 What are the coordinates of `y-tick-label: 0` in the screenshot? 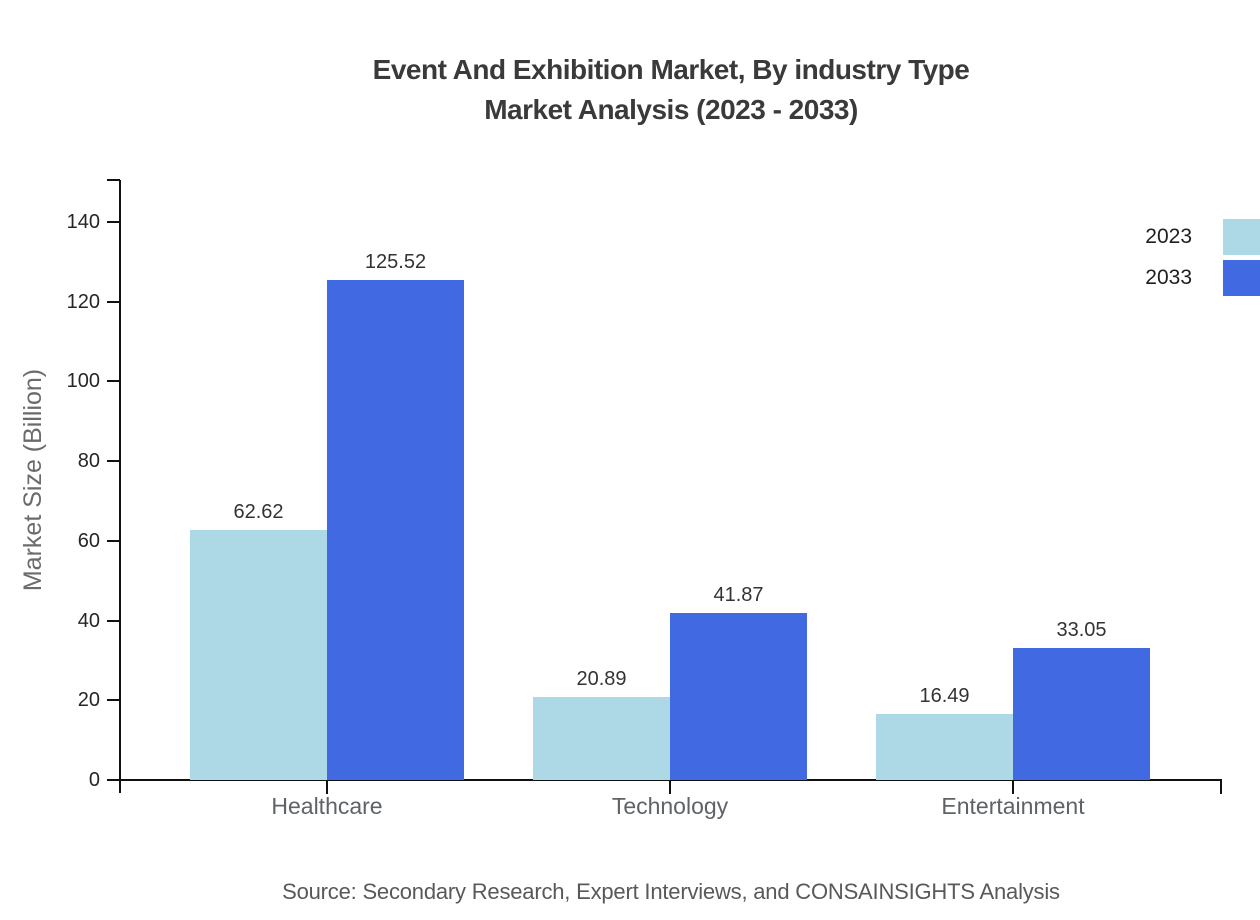 It's located at (94, 780).